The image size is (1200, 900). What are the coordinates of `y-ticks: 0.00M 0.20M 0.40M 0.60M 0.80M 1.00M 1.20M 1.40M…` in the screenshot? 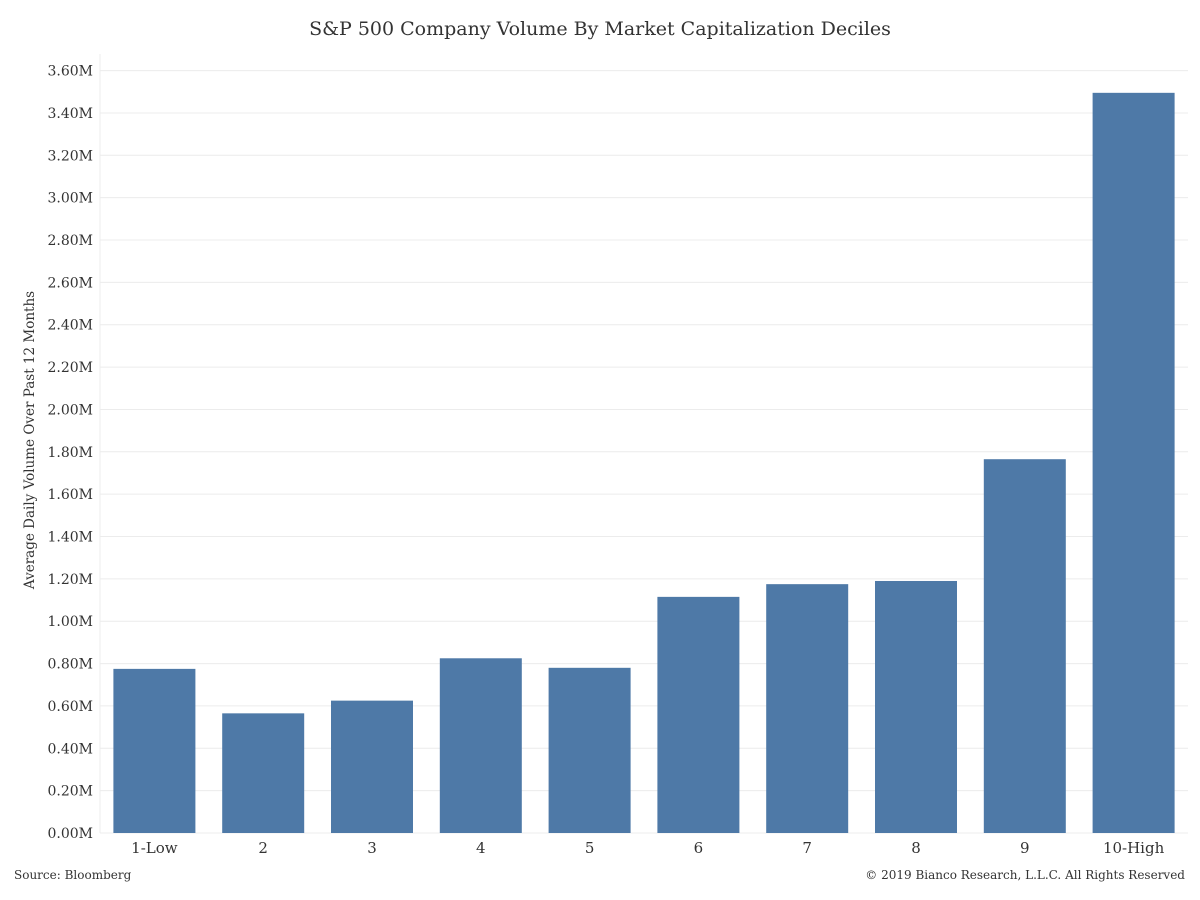 It's located at (70, 453).